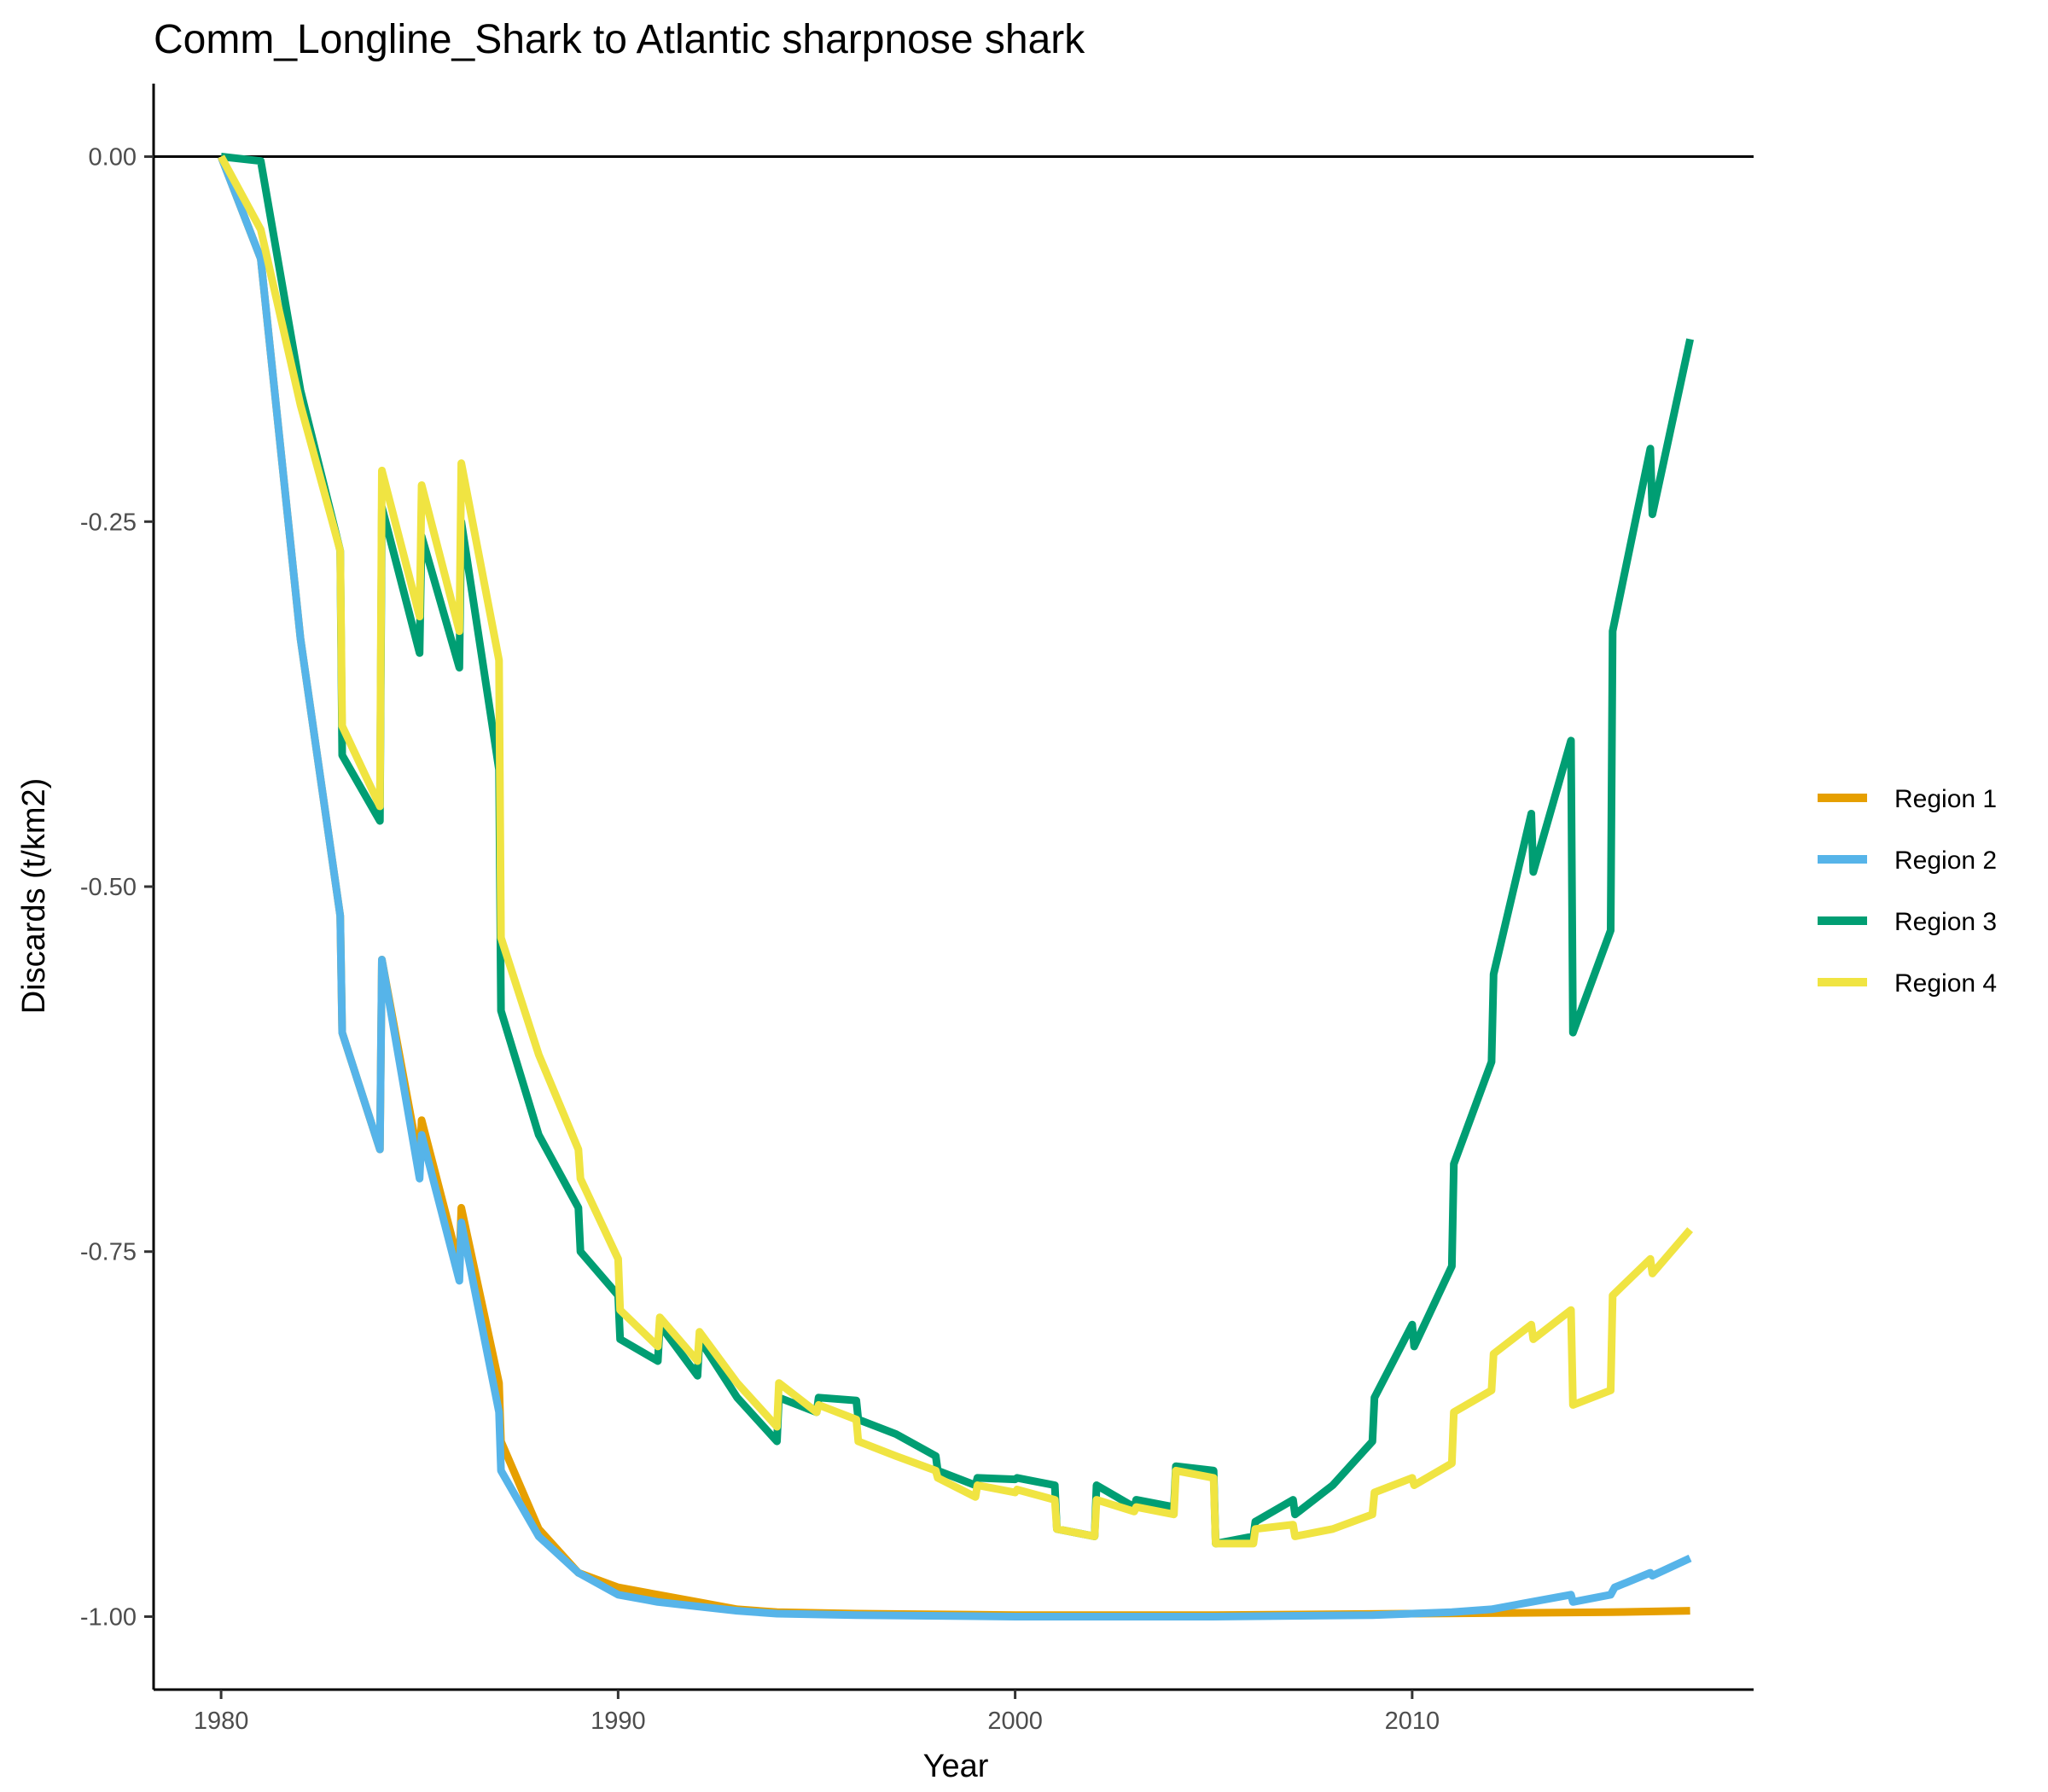 The width and height of the screenshot is (2048, 1792). I want to click on x-axis-title: Year, so click(956, 1766).